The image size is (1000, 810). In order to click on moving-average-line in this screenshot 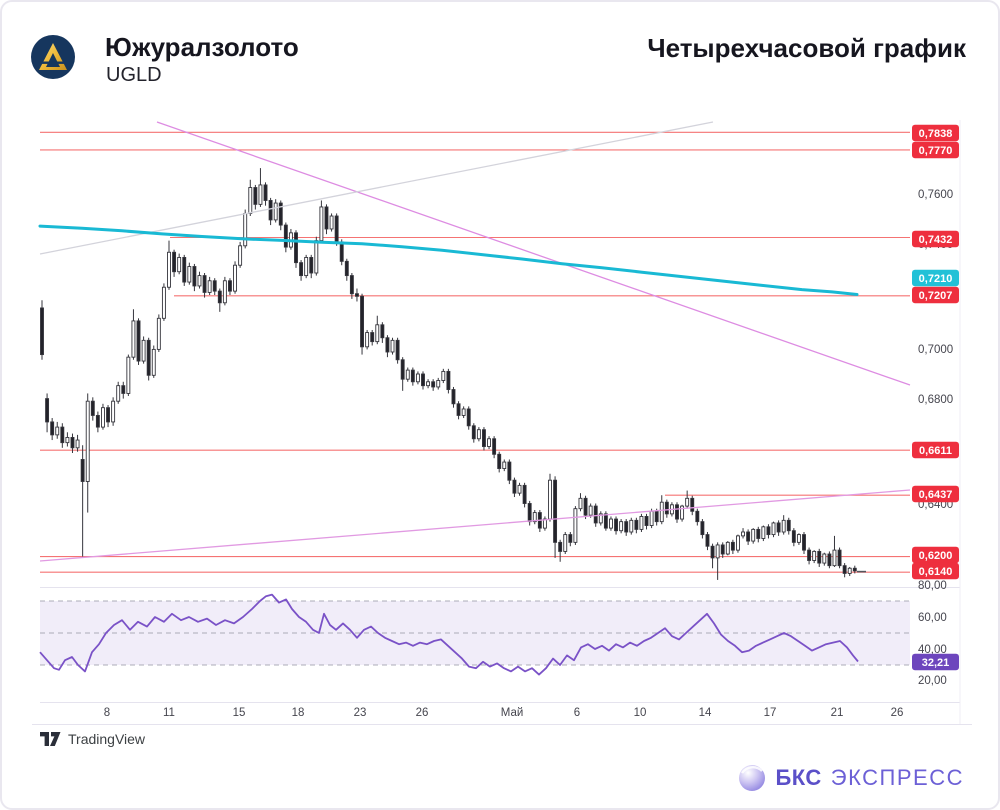, I will do `click(448, 260)`.